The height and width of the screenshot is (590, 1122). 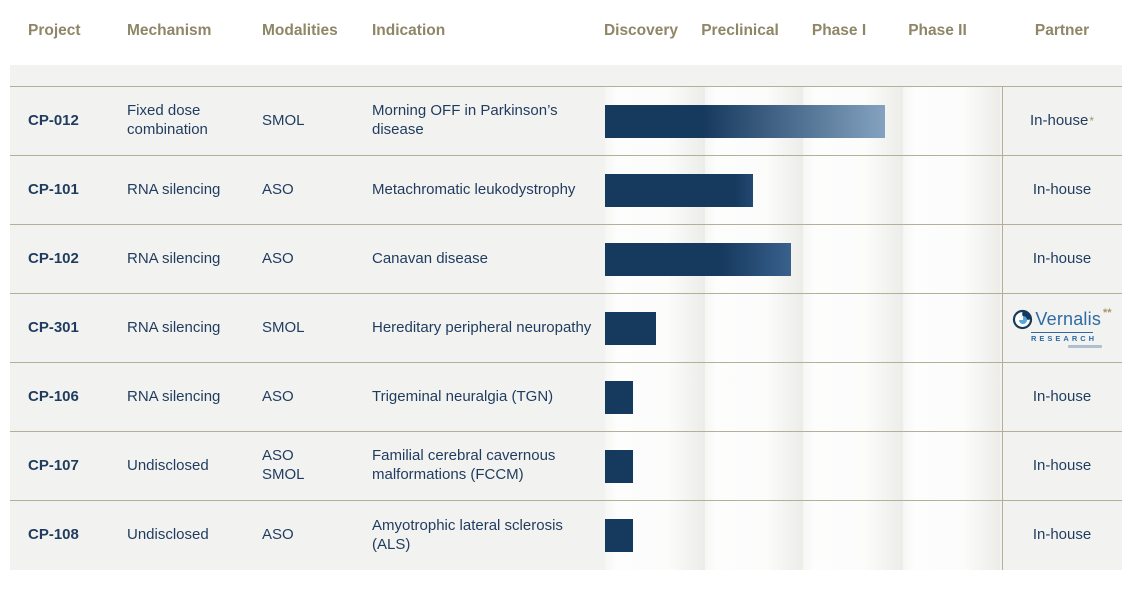 I want to click on indication-cell: Hereditary peripheral neuropathy, so click(x=482, y=327).